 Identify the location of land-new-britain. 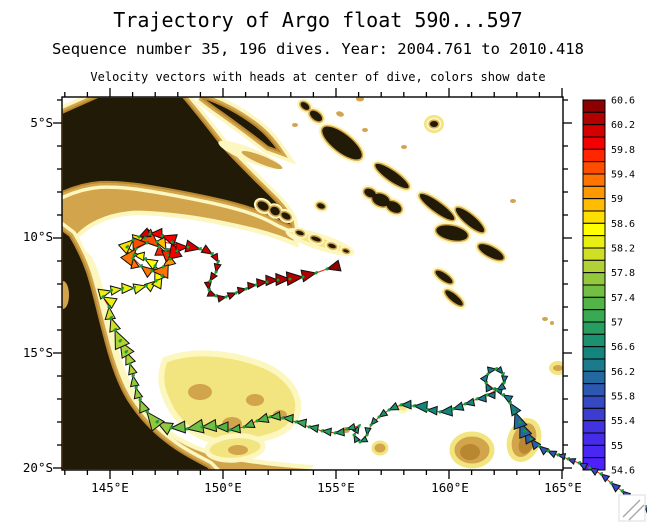
(241, 125).